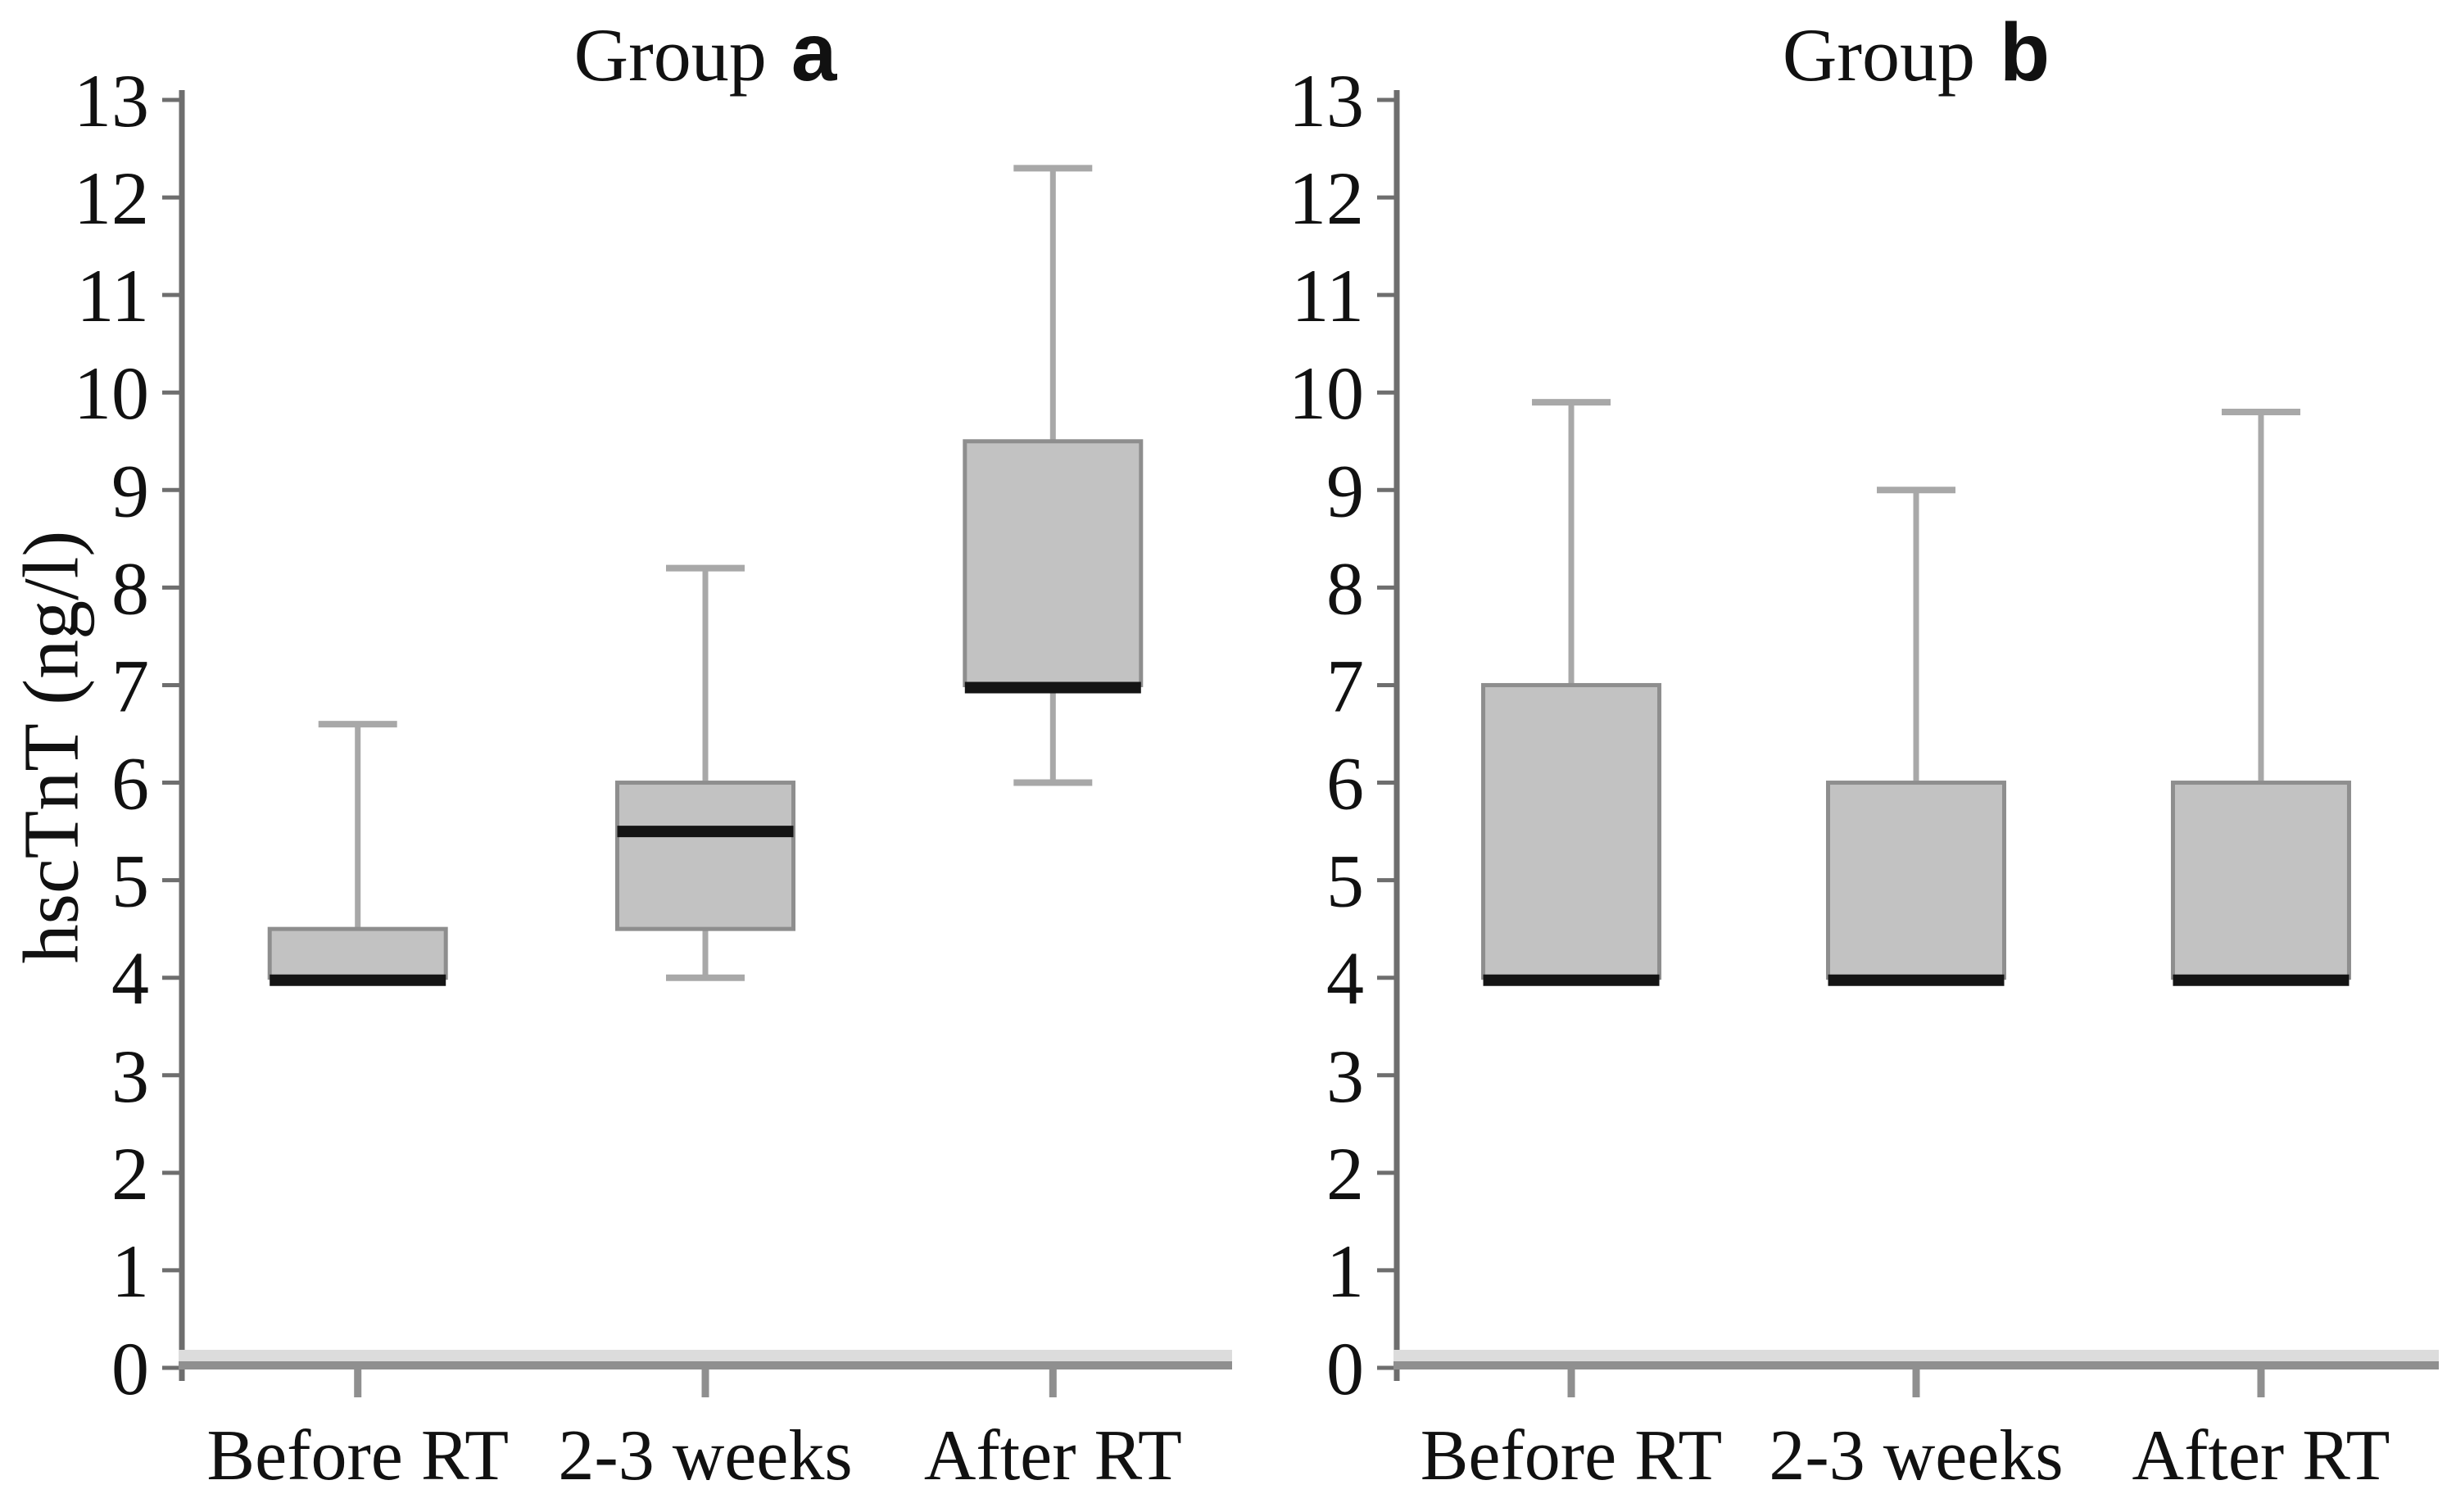 This screenshot has height=1512, width=2456. Describe the element at coordinates (814, 53) in the screenshot. I see `panel-a-title-letter: a` at that location.